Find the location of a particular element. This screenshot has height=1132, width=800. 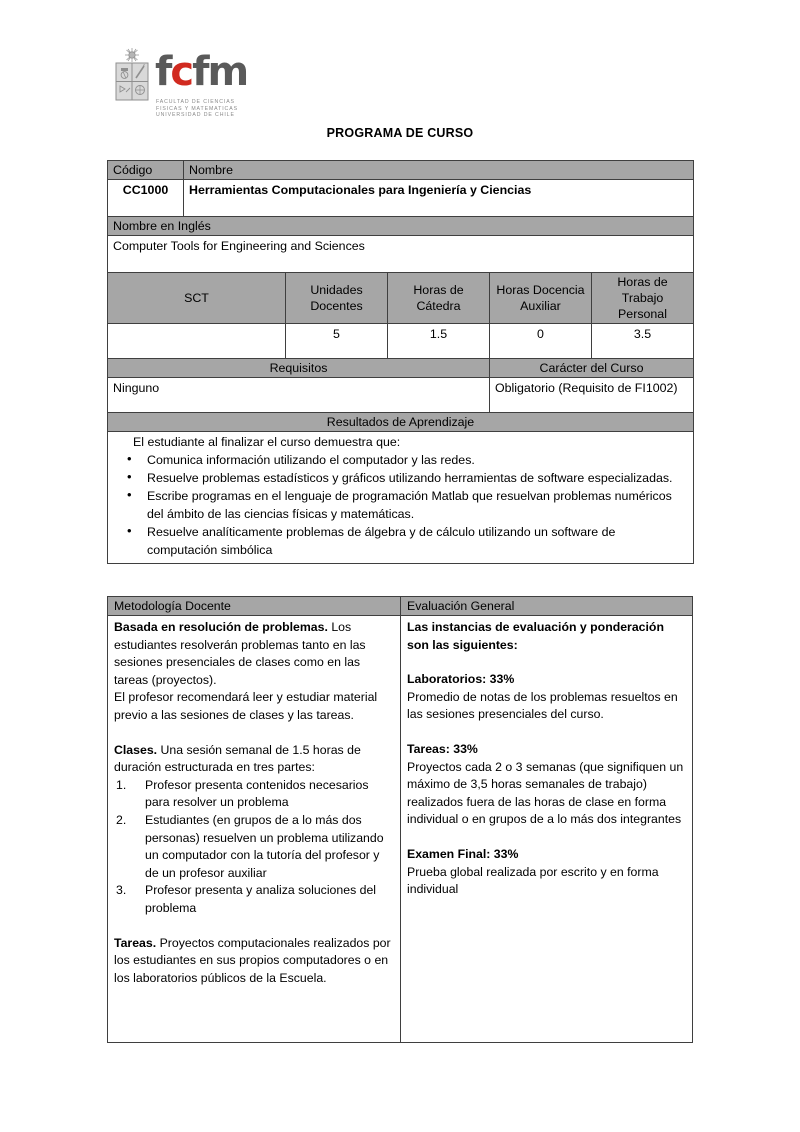

resultados-header: Resultados de Aprendizaje is located at coordinates (400, 422).